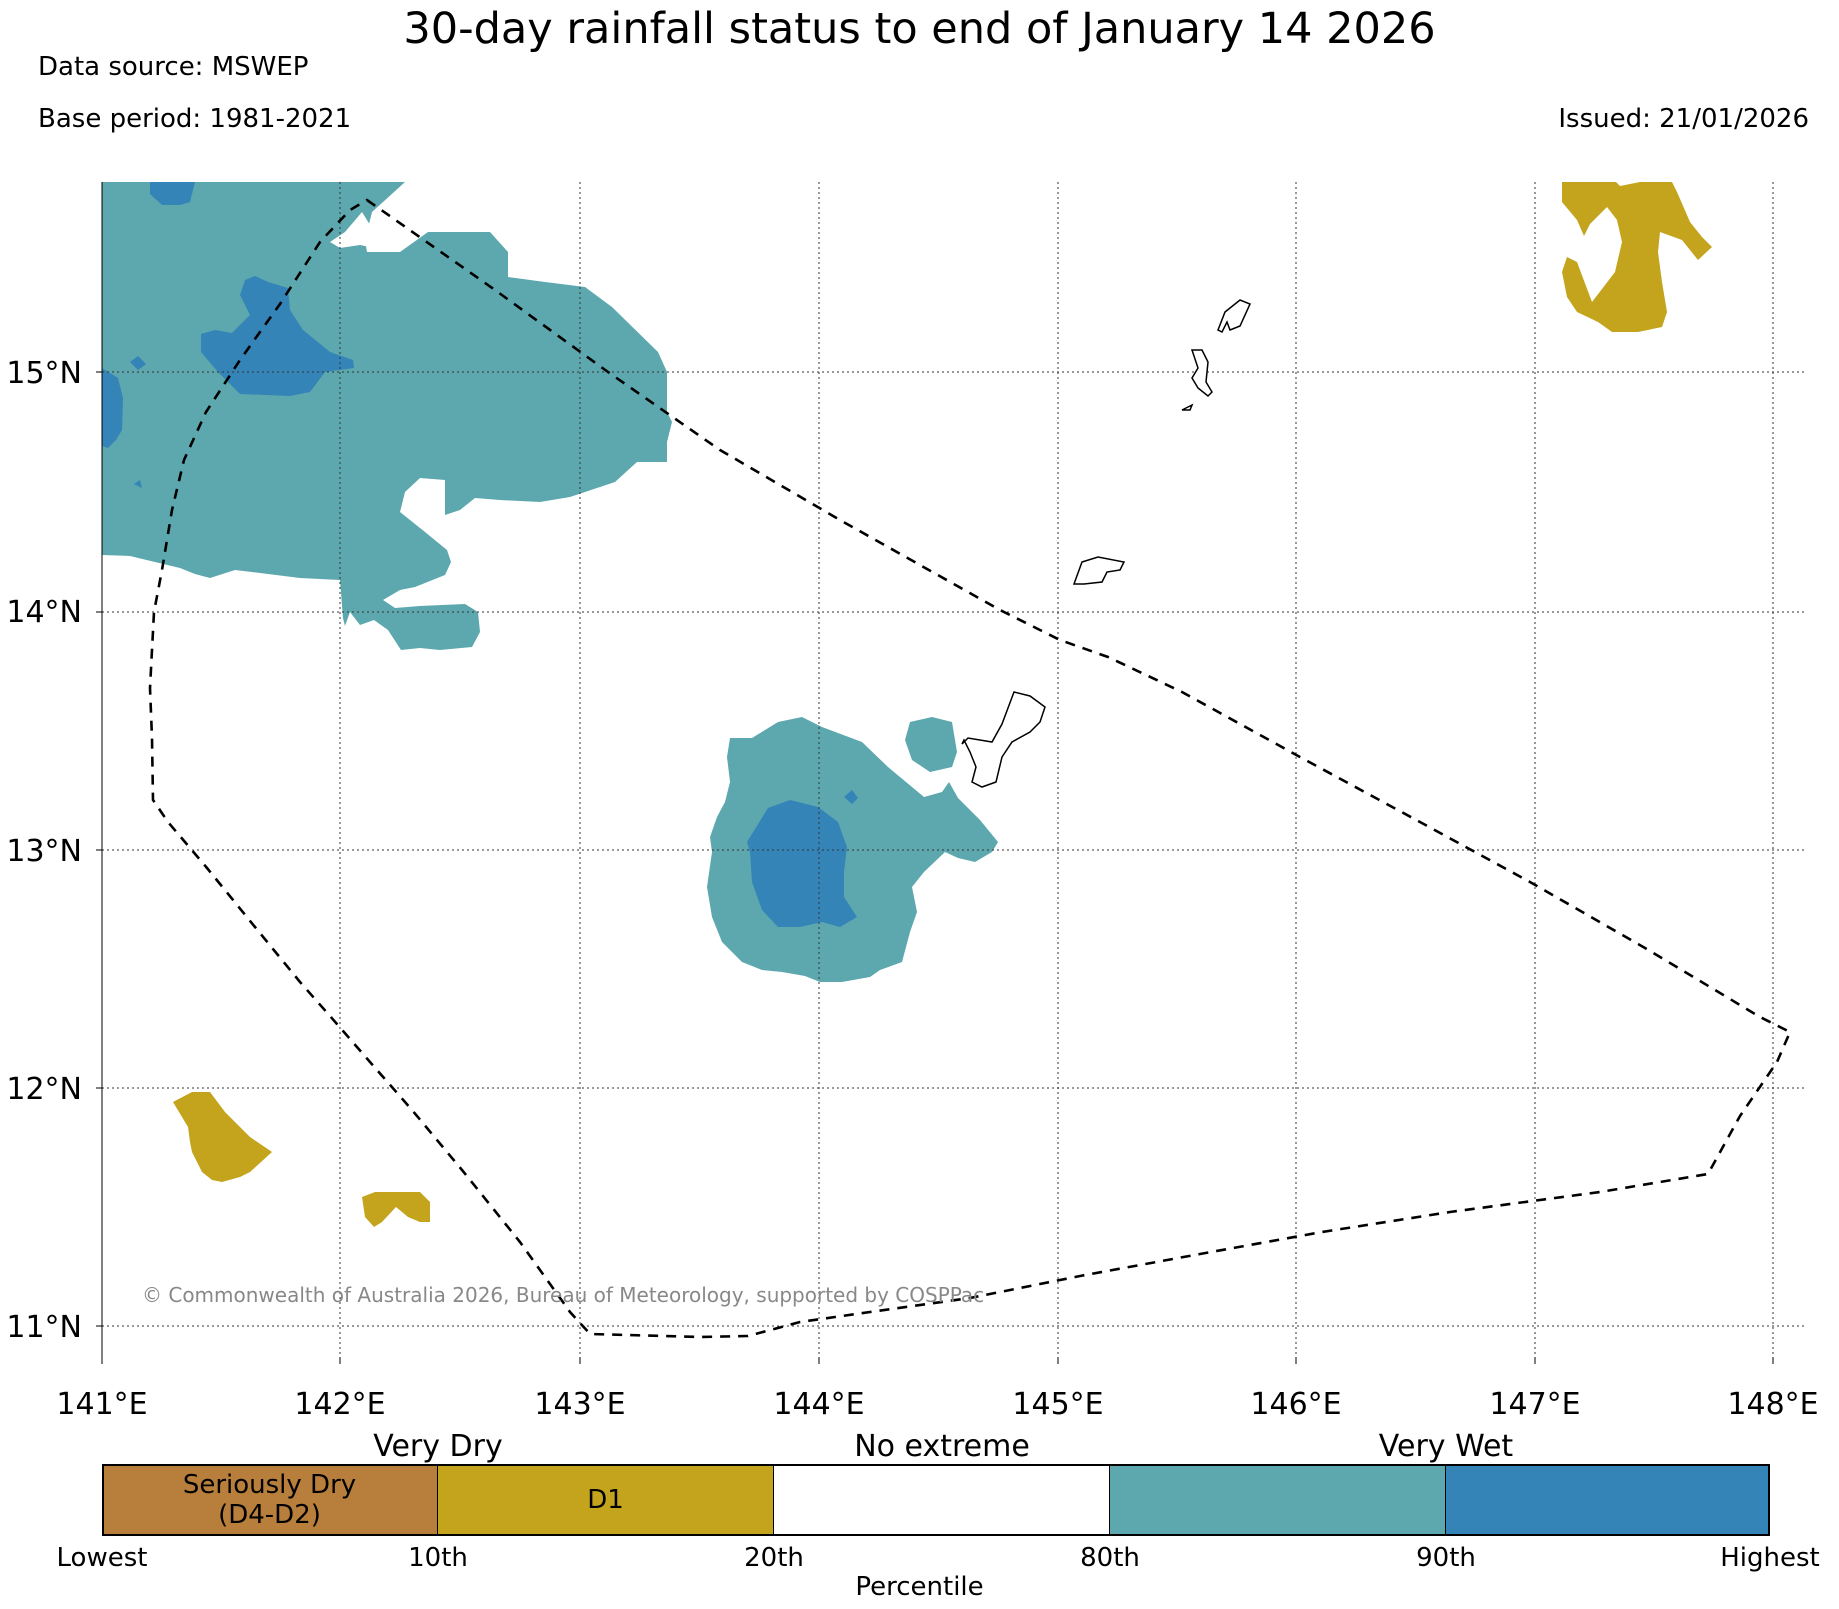 The image size is (1839, 1609). I want to click on very-wet-region-east, so click(931, 744).